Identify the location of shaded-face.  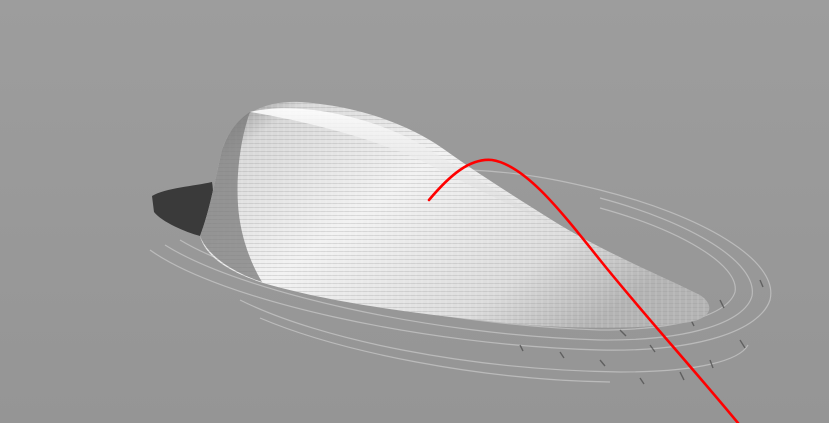
(231, 197).